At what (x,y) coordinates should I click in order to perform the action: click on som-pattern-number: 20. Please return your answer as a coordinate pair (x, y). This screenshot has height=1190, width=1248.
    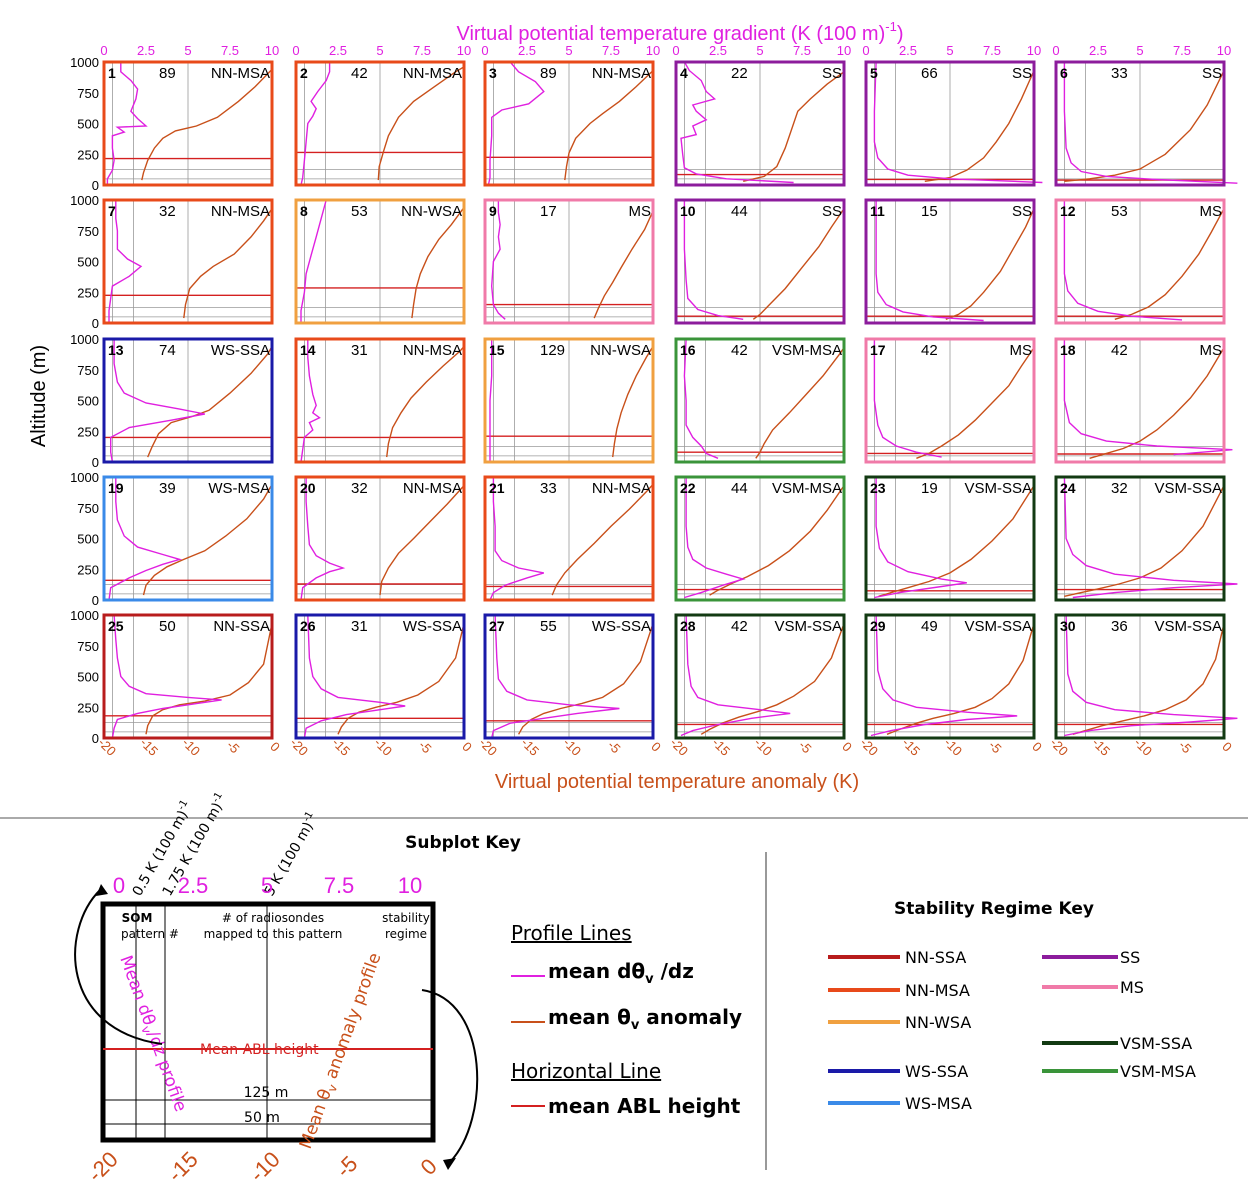
    Looking at the image, I should click on (308, 488).